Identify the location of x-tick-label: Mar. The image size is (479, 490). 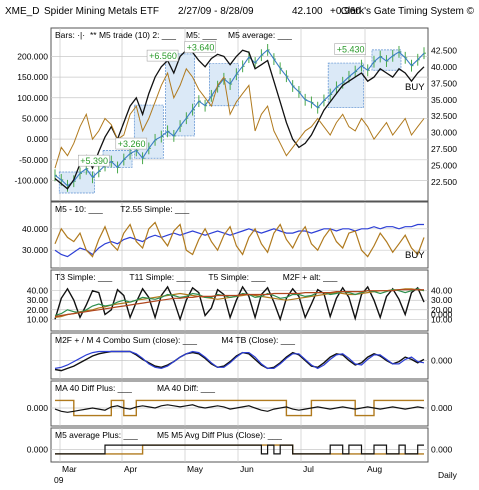
(69, 469).